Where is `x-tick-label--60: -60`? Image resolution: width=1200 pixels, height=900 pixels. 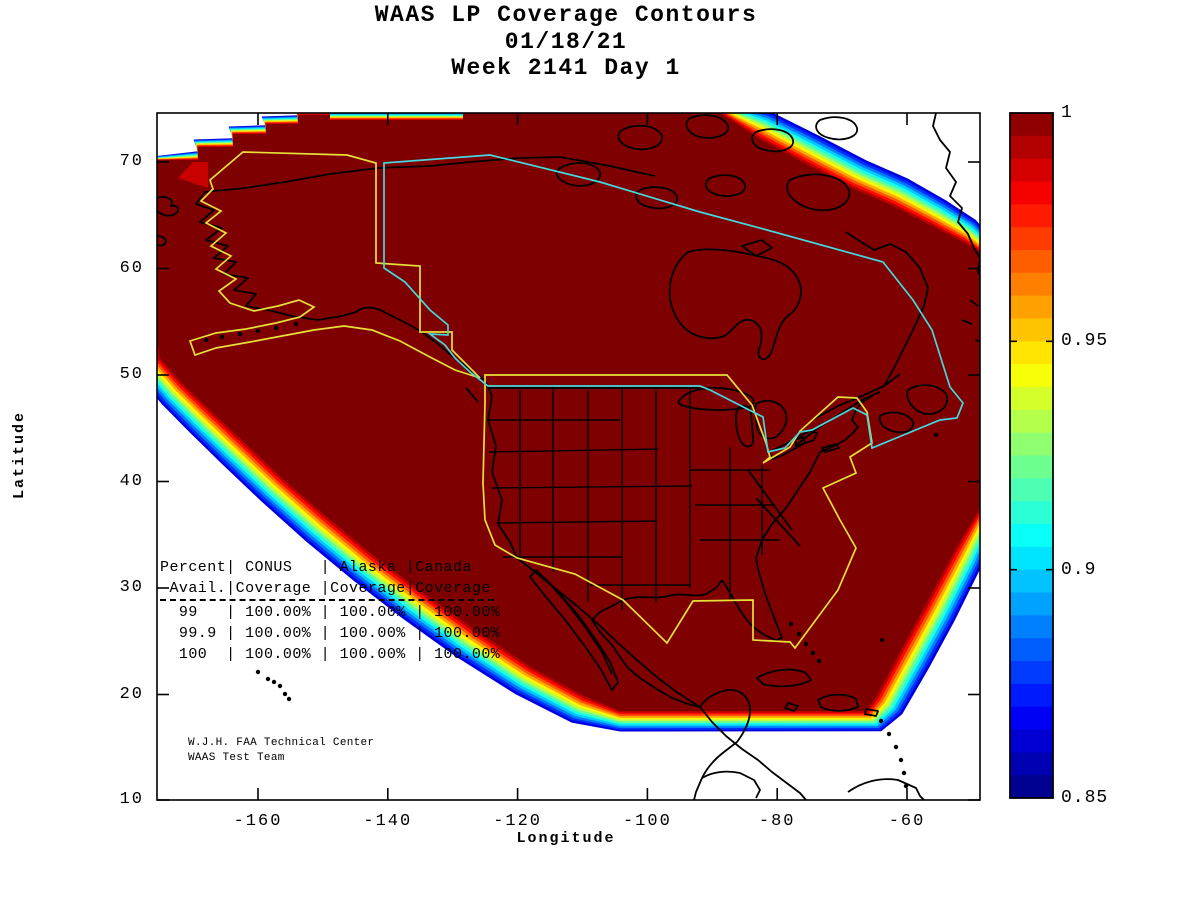
x-tick-label--60: -60 is located at coordinates (907, 821).